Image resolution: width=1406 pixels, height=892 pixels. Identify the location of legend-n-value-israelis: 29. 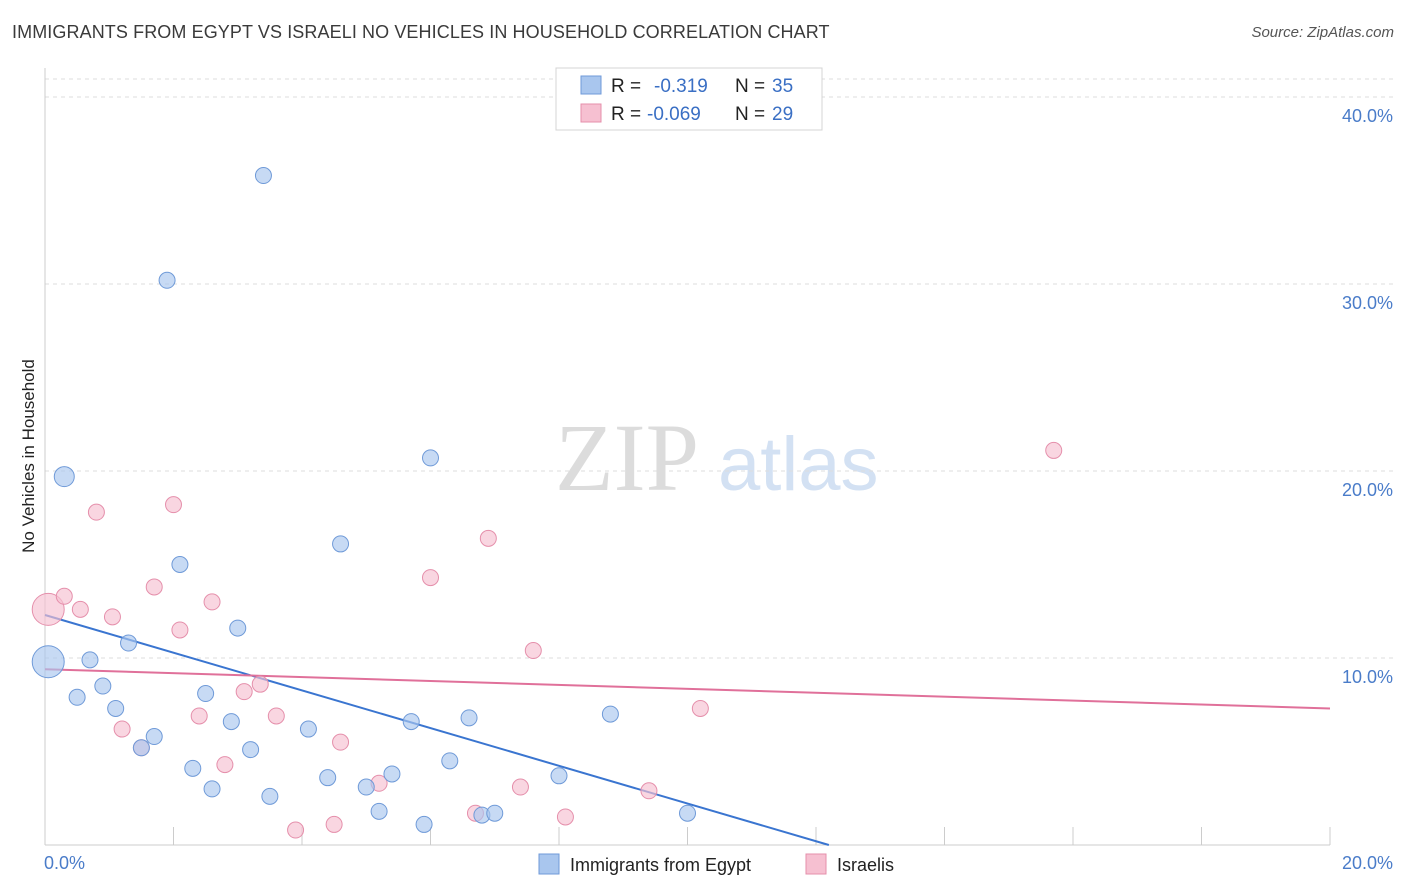
(782, 114).